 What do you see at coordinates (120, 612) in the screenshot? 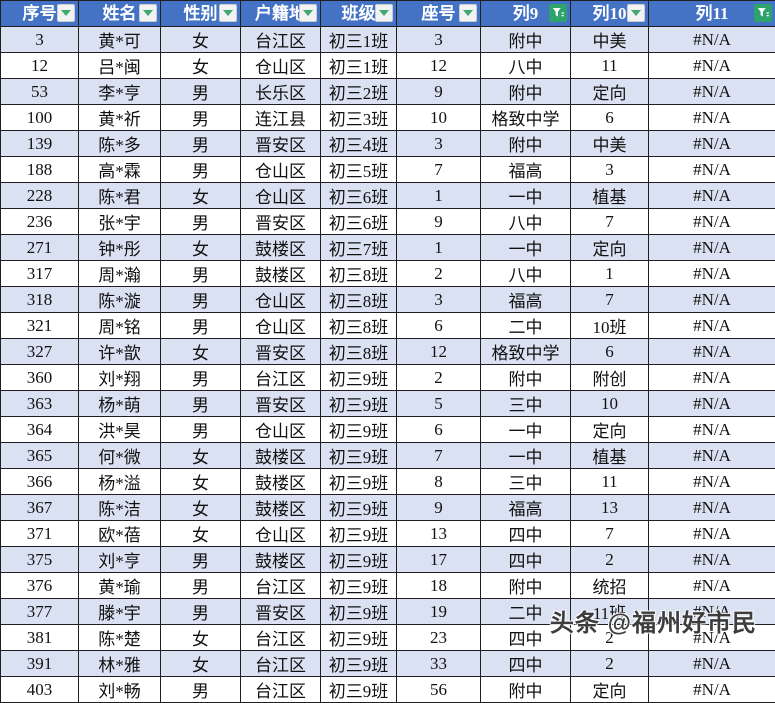
I see `cell: 滕*宇` at bounding box center [120, 612].